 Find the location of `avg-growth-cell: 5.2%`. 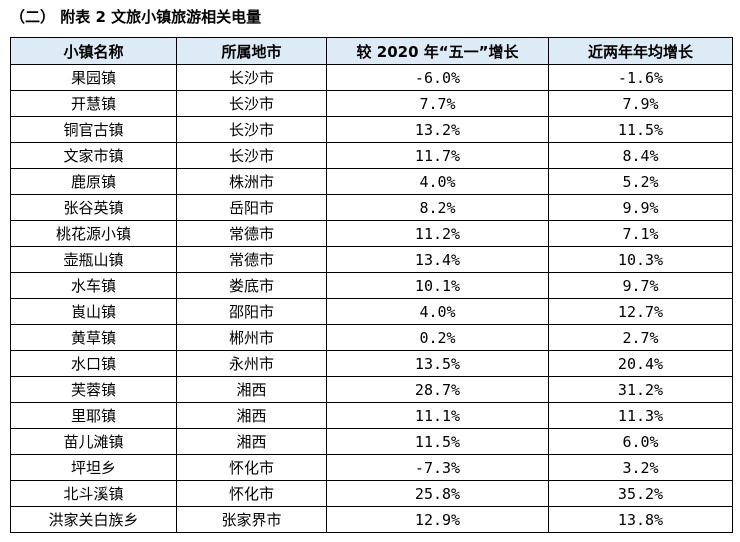

avg-growth-cell: 5.2% is located at coordinates (640, 181).